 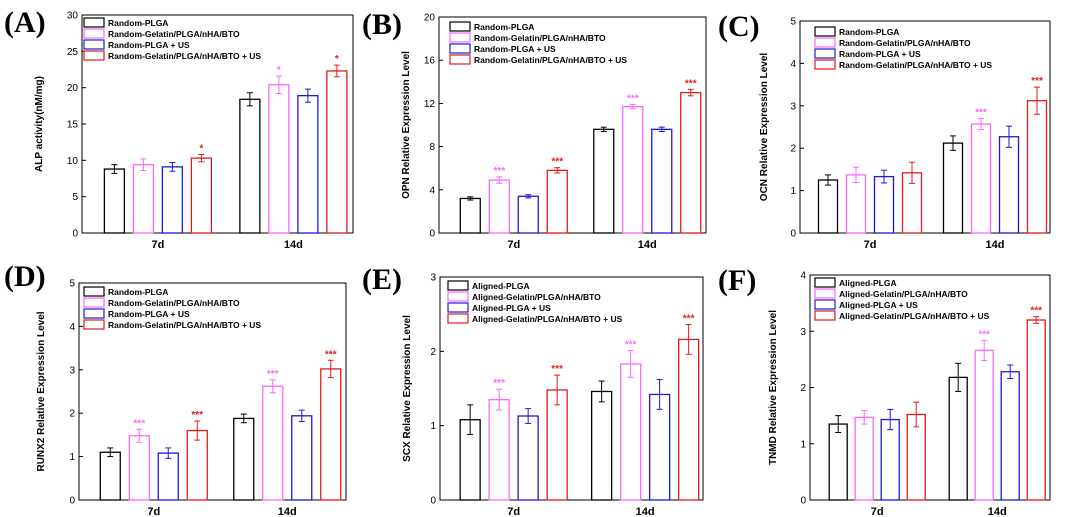 What do you see at coordinates (793, 22) in the screenshot?
I see `y-tick-label: 5` at bounding box center [793, 22].